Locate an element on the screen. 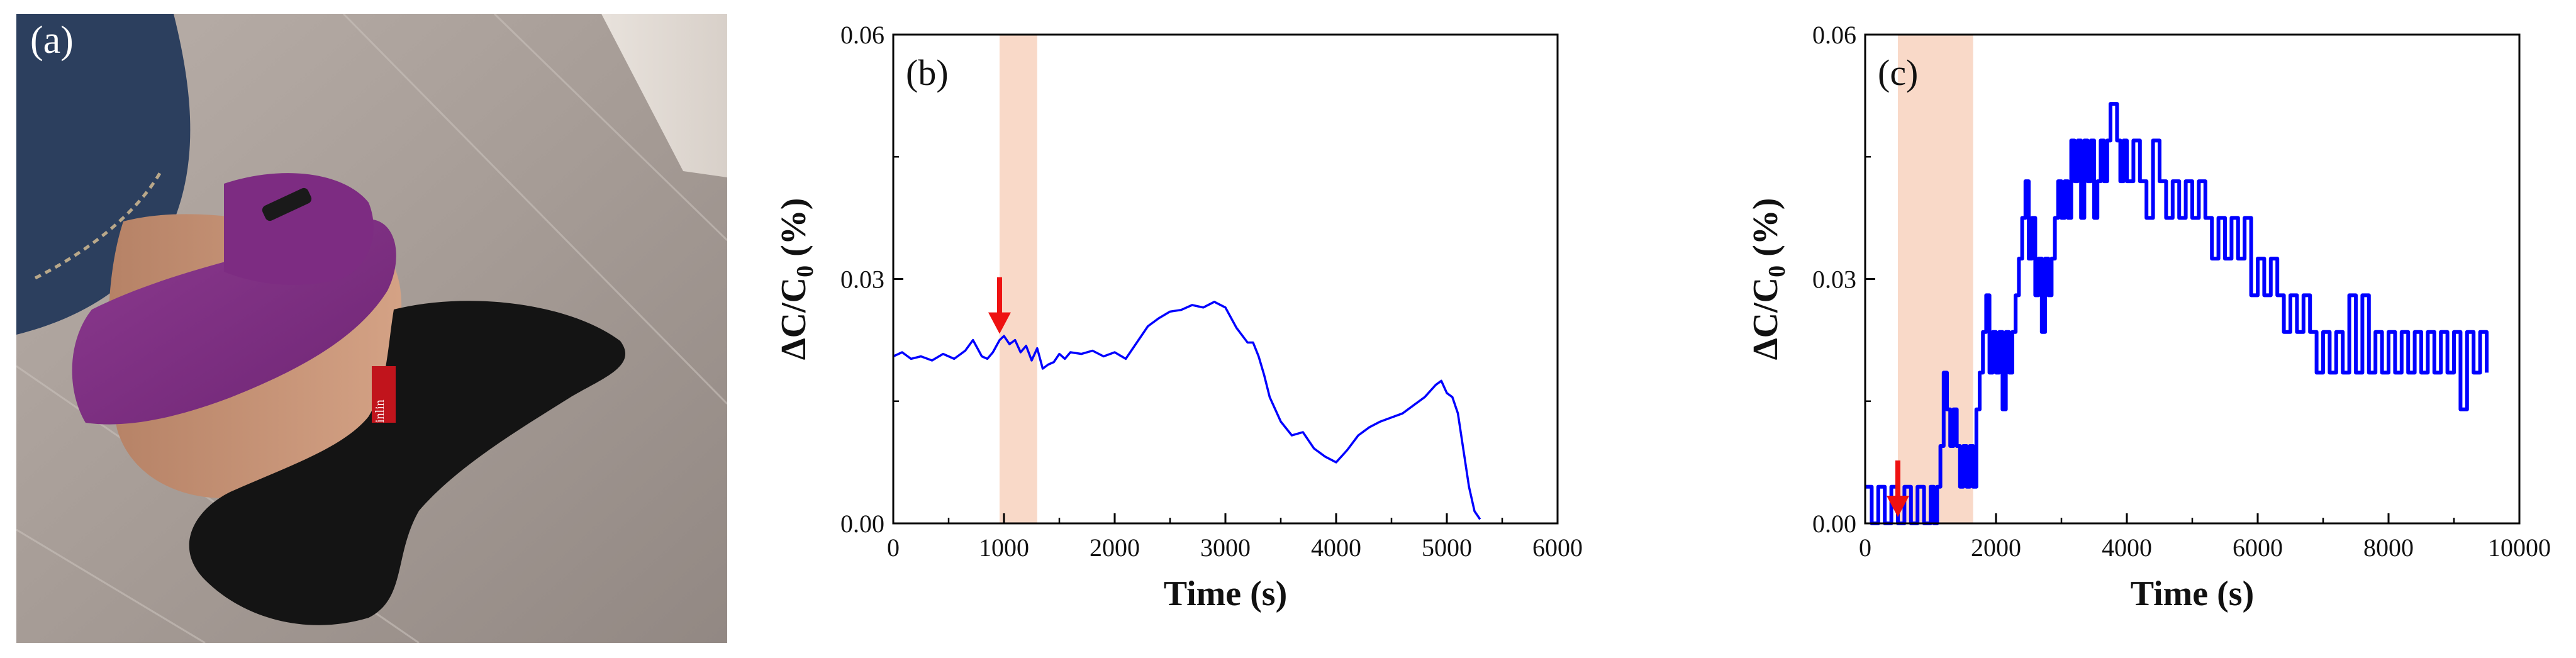 Image resolution: width=2576 pixels, height=658 pixels. panel-label: (c) is located at coordinates (1898, 72).